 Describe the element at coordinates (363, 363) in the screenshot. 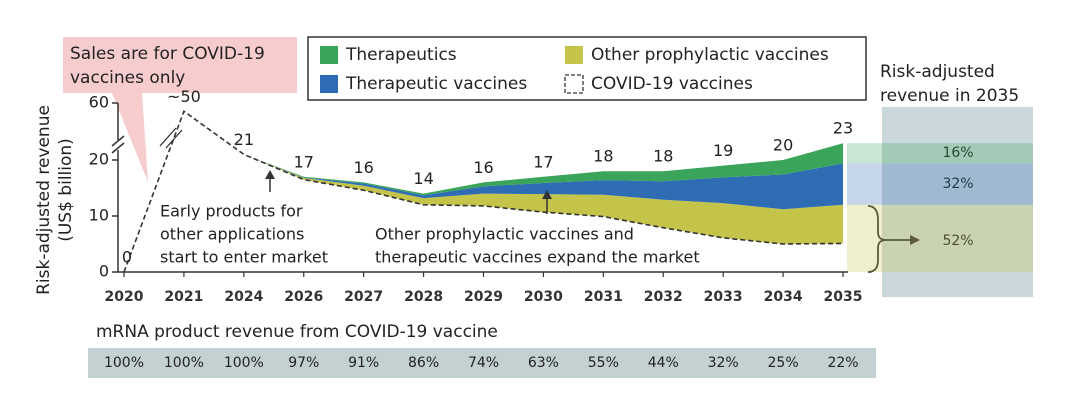

I see `share-row-label: 91%` at that location.